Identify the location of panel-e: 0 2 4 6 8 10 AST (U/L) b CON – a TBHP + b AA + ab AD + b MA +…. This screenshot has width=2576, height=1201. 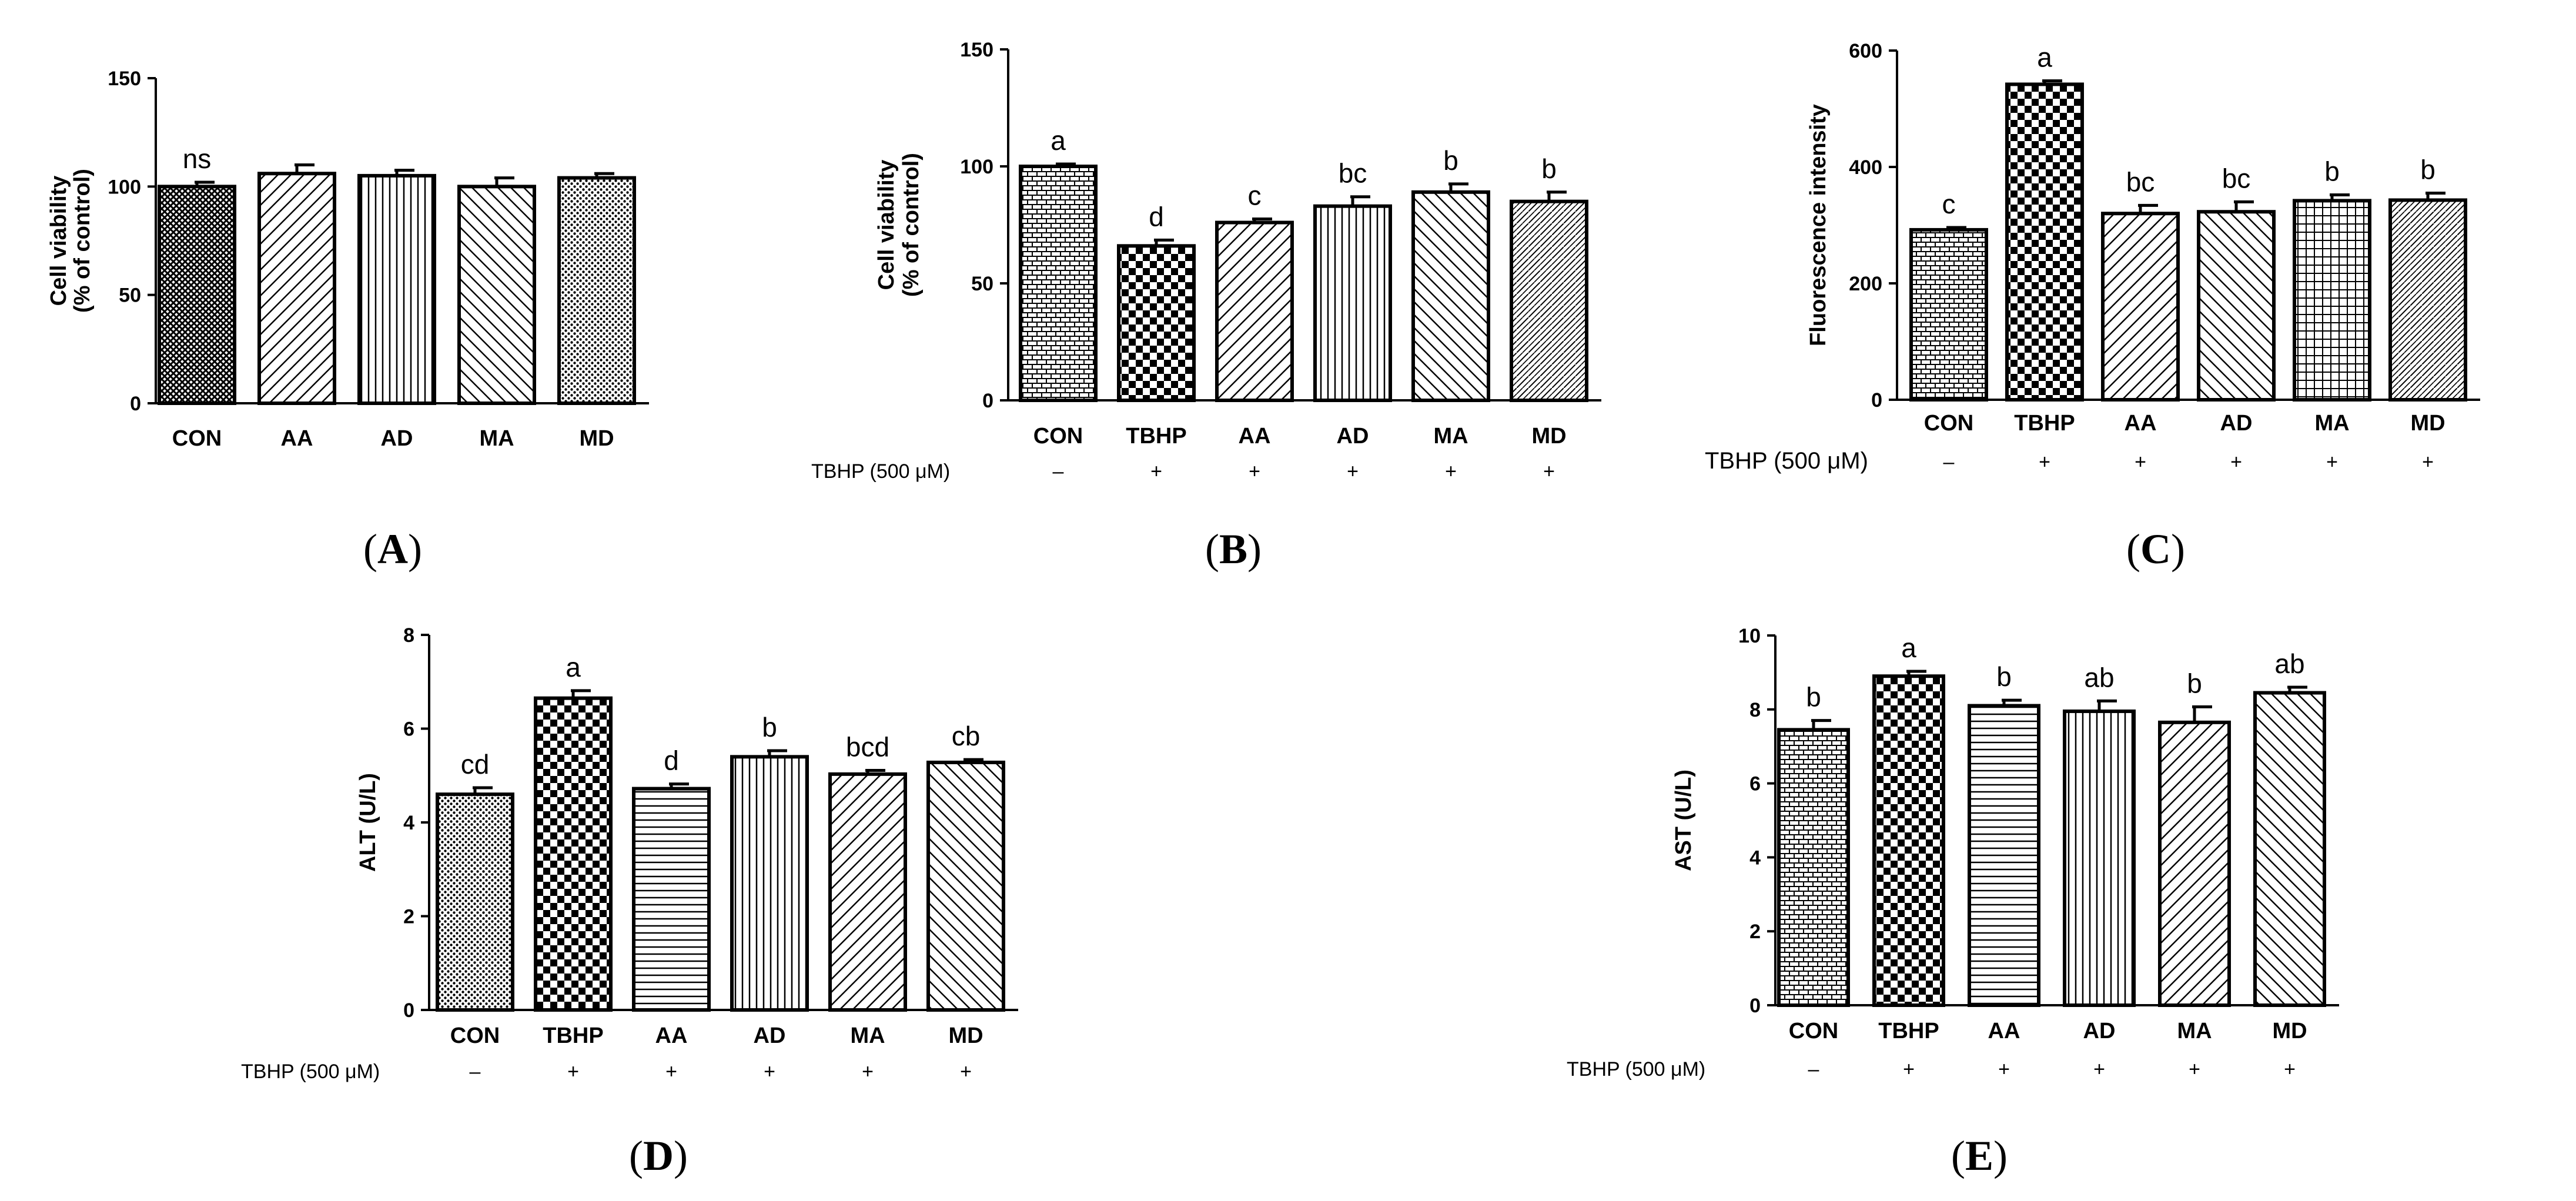
(1953, 902).